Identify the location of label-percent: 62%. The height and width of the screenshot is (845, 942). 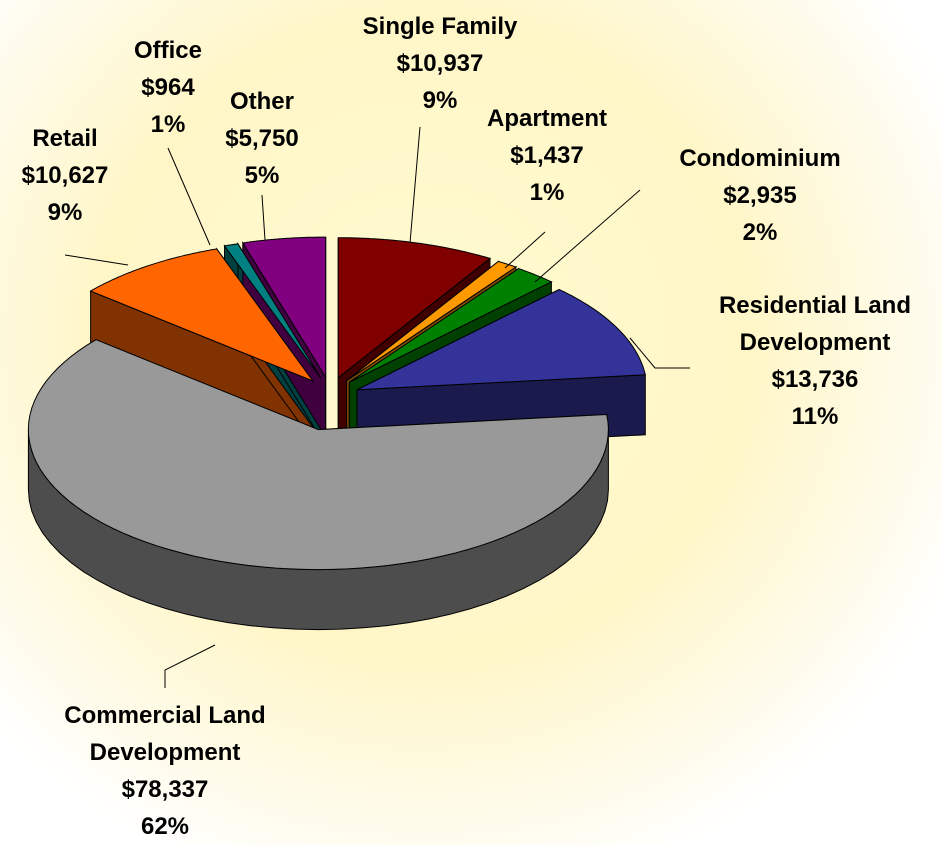
(165, 826).